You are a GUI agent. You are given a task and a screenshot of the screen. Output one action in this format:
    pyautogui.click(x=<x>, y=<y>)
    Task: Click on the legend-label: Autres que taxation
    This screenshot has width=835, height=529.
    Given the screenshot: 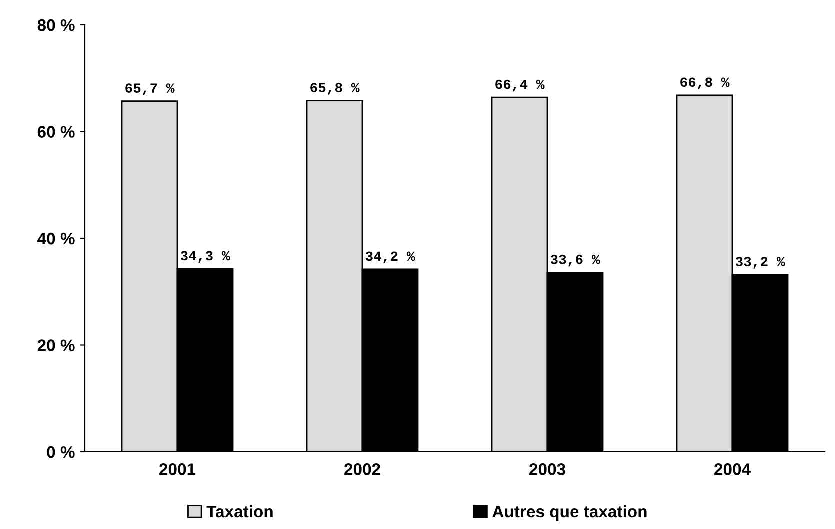 What is the action you would take?
    pyautogui.click(x=569, y=513)
    